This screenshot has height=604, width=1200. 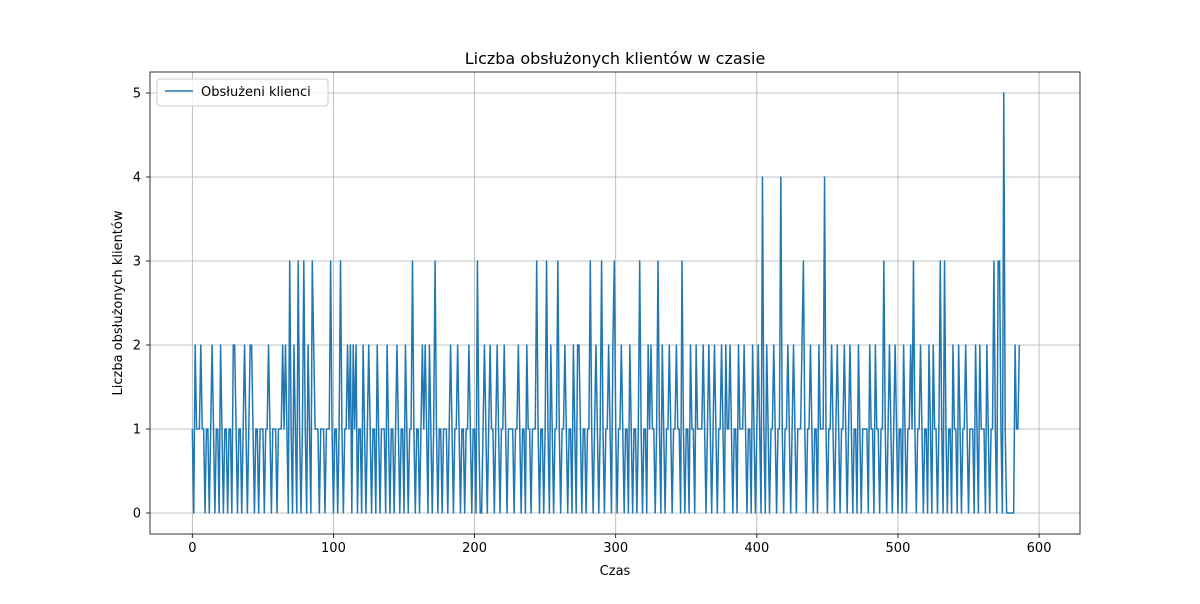 What do you see at coordinates (898, 548) in the screenshot?
I see `x-tick-label: 500` at bounding box center [898, 548].